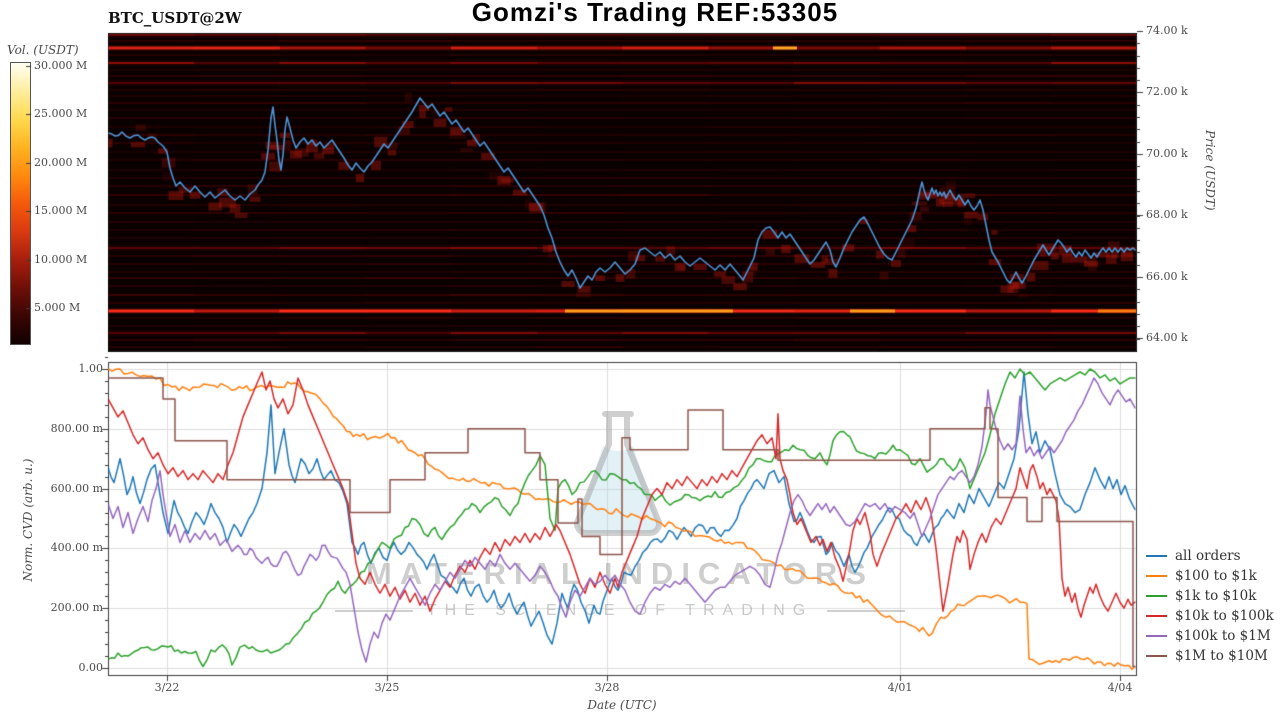 This screenshot has height=720, width=1280. I want to click on cvd-tick-label: 800.00 m, so click(76, 428).